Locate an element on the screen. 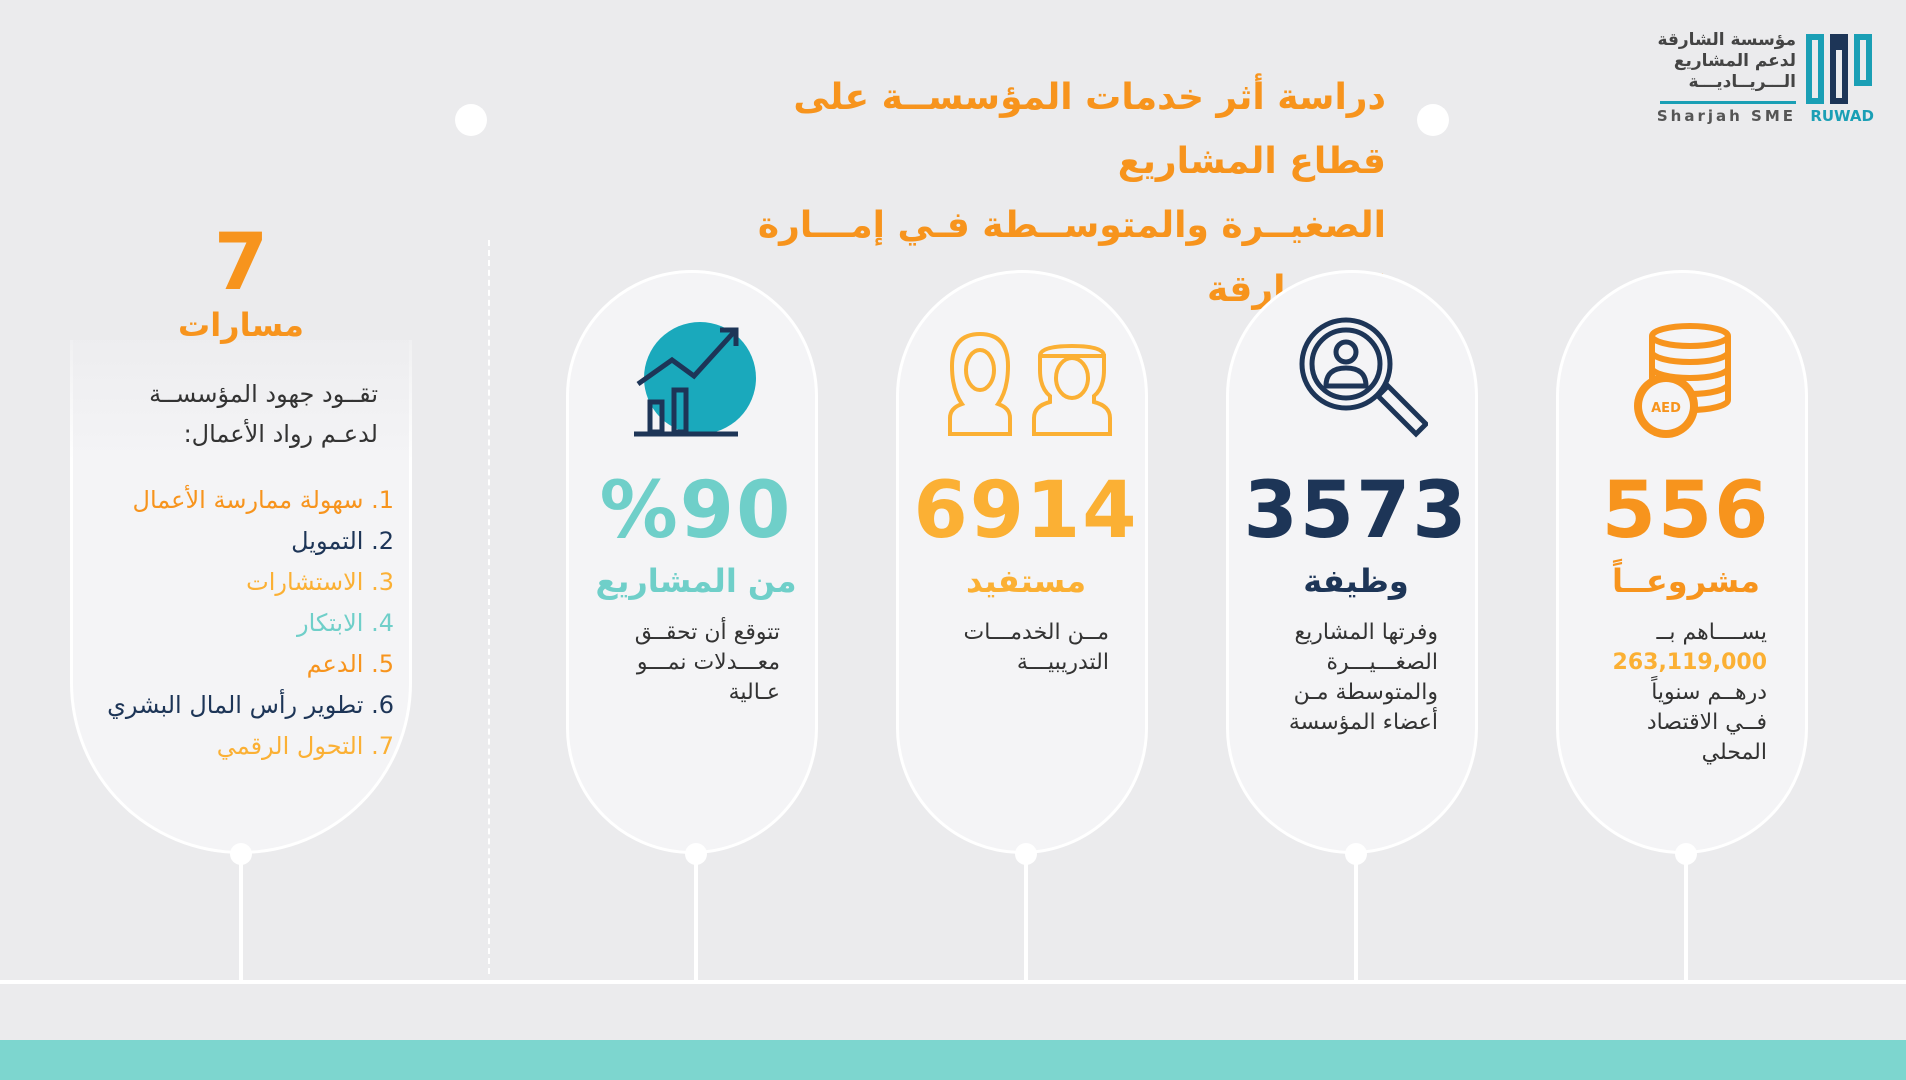 Image resolution: width=1906 pixels, height=1080 pixels. stat-desc-line: عـالية is located at coordinates (754, 692).